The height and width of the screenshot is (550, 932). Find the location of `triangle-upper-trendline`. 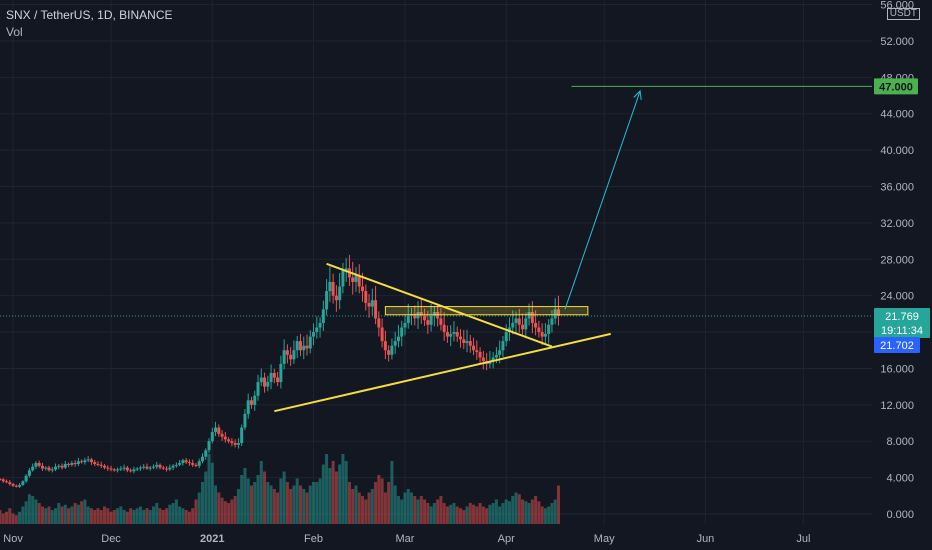

triangle-upper-trendline is located at coordinates (439, 305).